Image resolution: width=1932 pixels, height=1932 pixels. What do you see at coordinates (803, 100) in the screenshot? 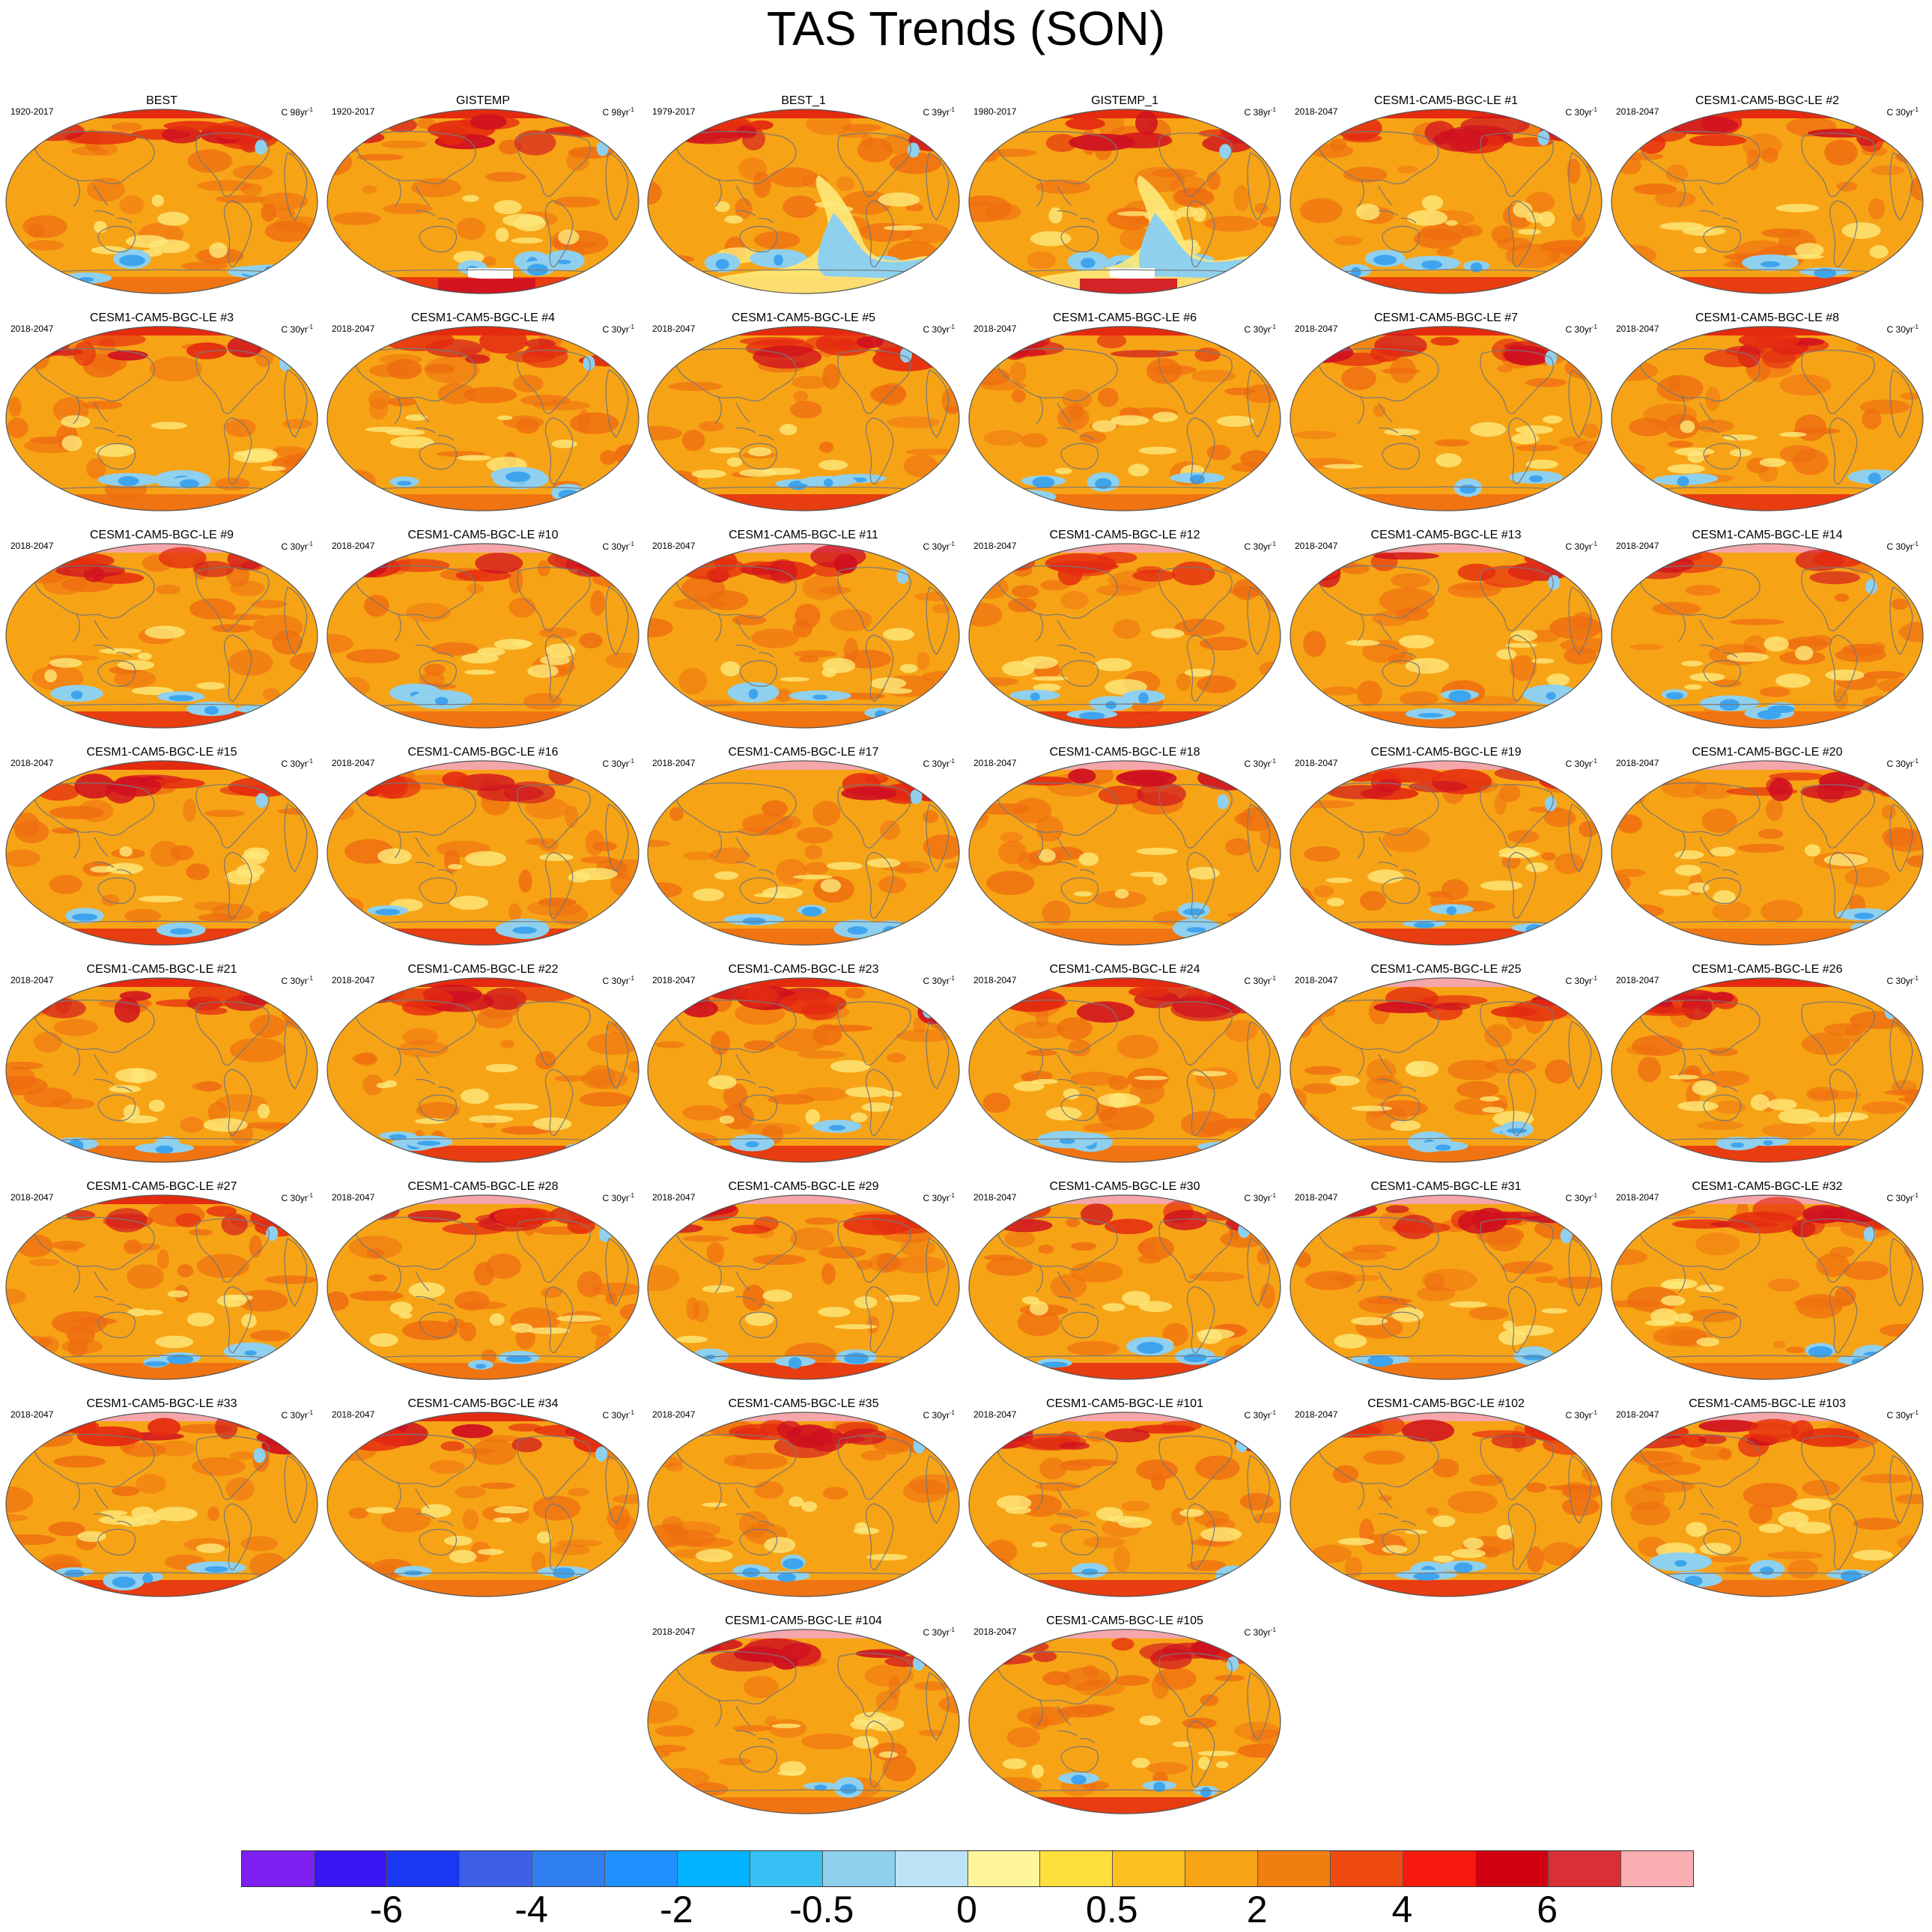
I see `panel-title: BEST_1` at bounding box center [803, 100].